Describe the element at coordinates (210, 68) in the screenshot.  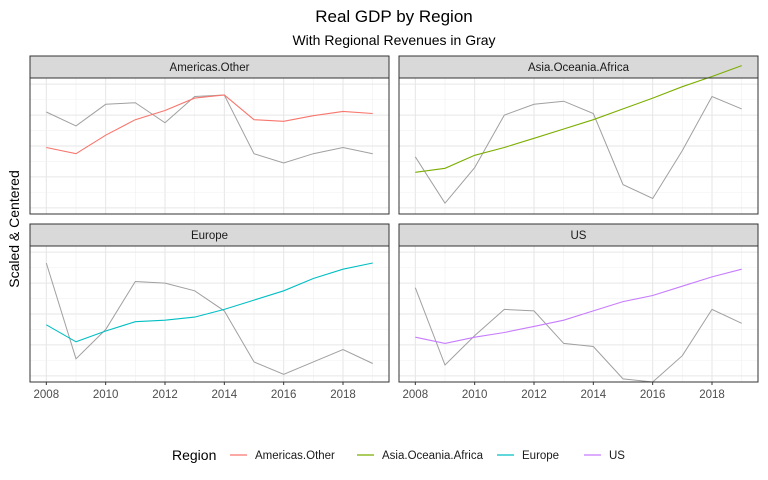
I see `facet-strip-label: Americas.Other` at that location.